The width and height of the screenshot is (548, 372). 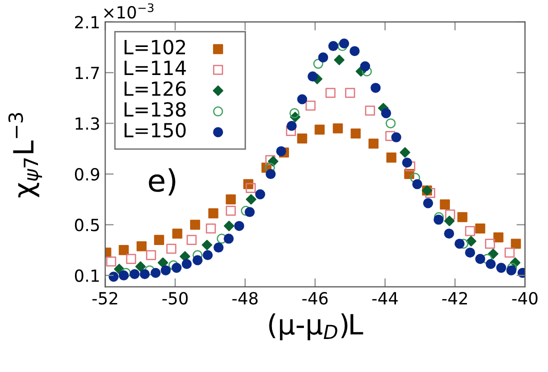 I want to click on legend-label: L=138, so click(x=155, y=109).